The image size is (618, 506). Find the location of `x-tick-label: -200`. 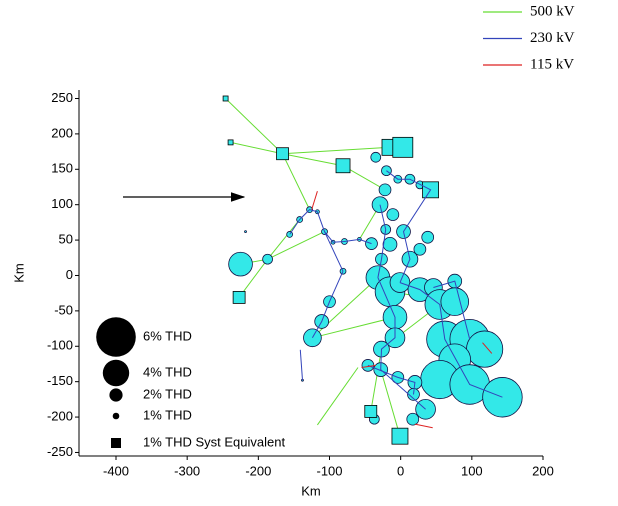

x-tick-label: -200 is located at coordinates (258, 470).